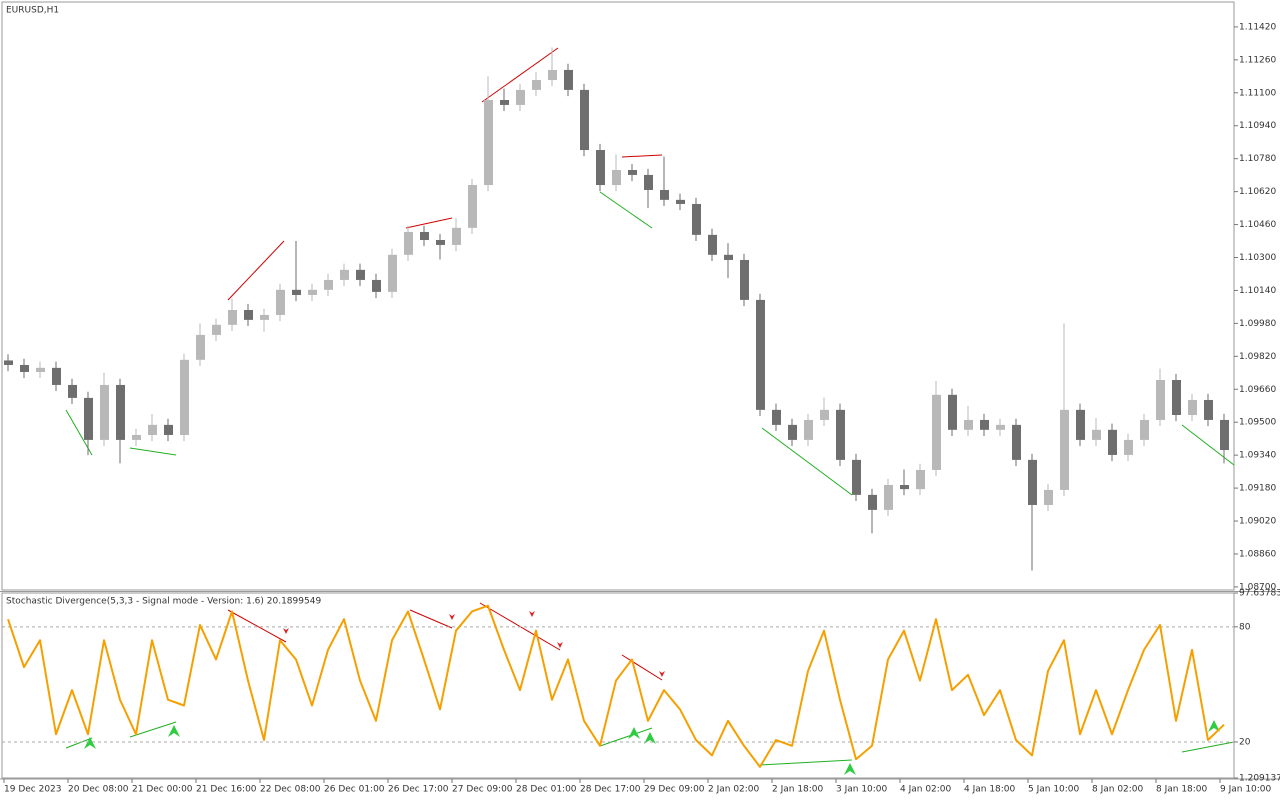  Describe the element at coordinates (1257, 27) in the screenshot. I see `y-tick-label: 1.11420` at that location.